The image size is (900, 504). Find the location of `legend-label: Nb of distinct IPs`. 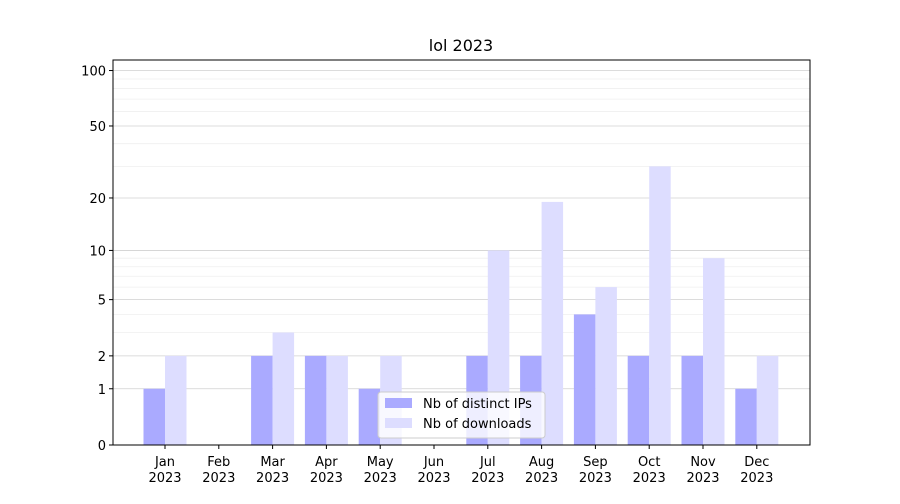

legend-label: Nb of distinct IPs is located at coordinates (477, 404).